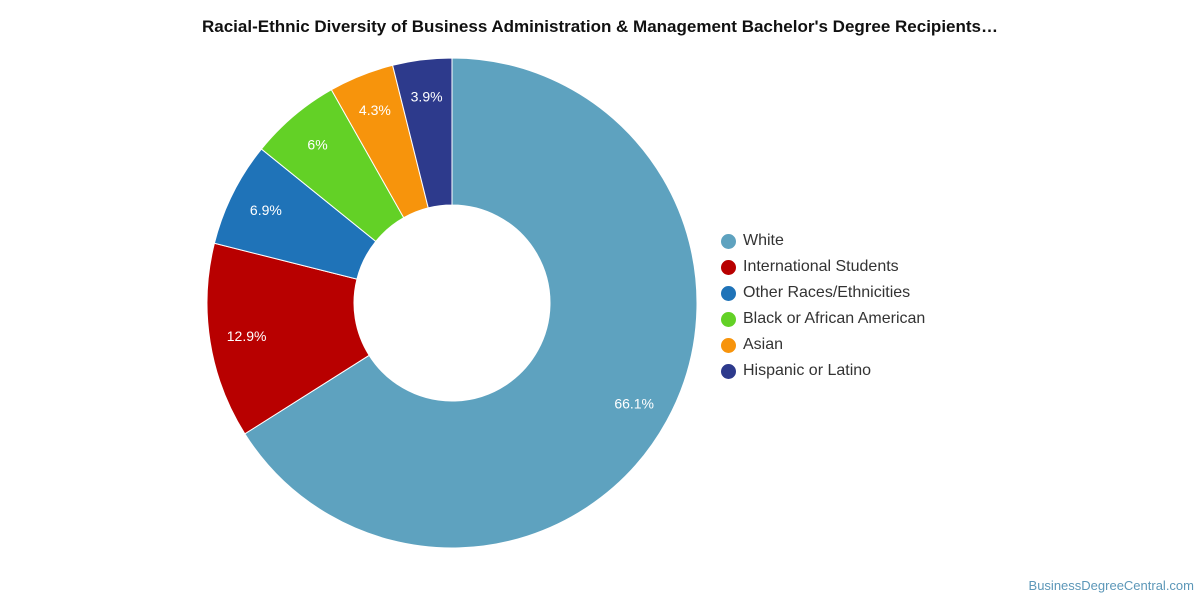 This screenshot has width=1200, height=600. I want to click on legend-item-black-or-african-american: Black or African American, so click(823, 319).